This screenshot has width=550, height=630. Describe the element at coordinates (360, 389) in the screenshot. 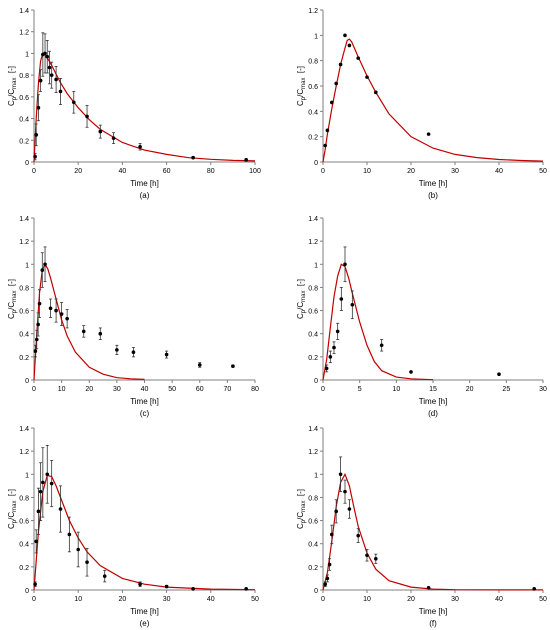

I see `x-tick-label: 5` at that location.